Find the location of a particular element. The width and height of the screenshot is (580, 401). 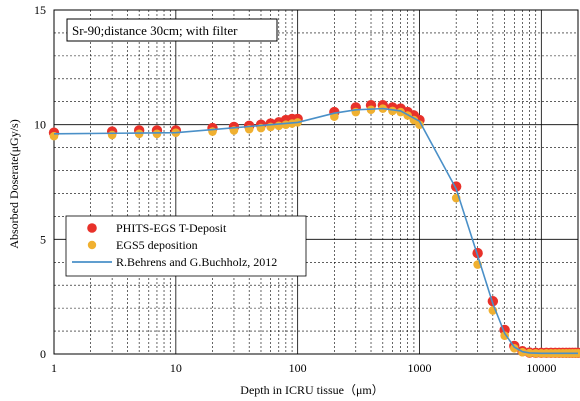

annotation-text: Sr-90;distance 30cm; with filter is located at coordinates (155, 30).